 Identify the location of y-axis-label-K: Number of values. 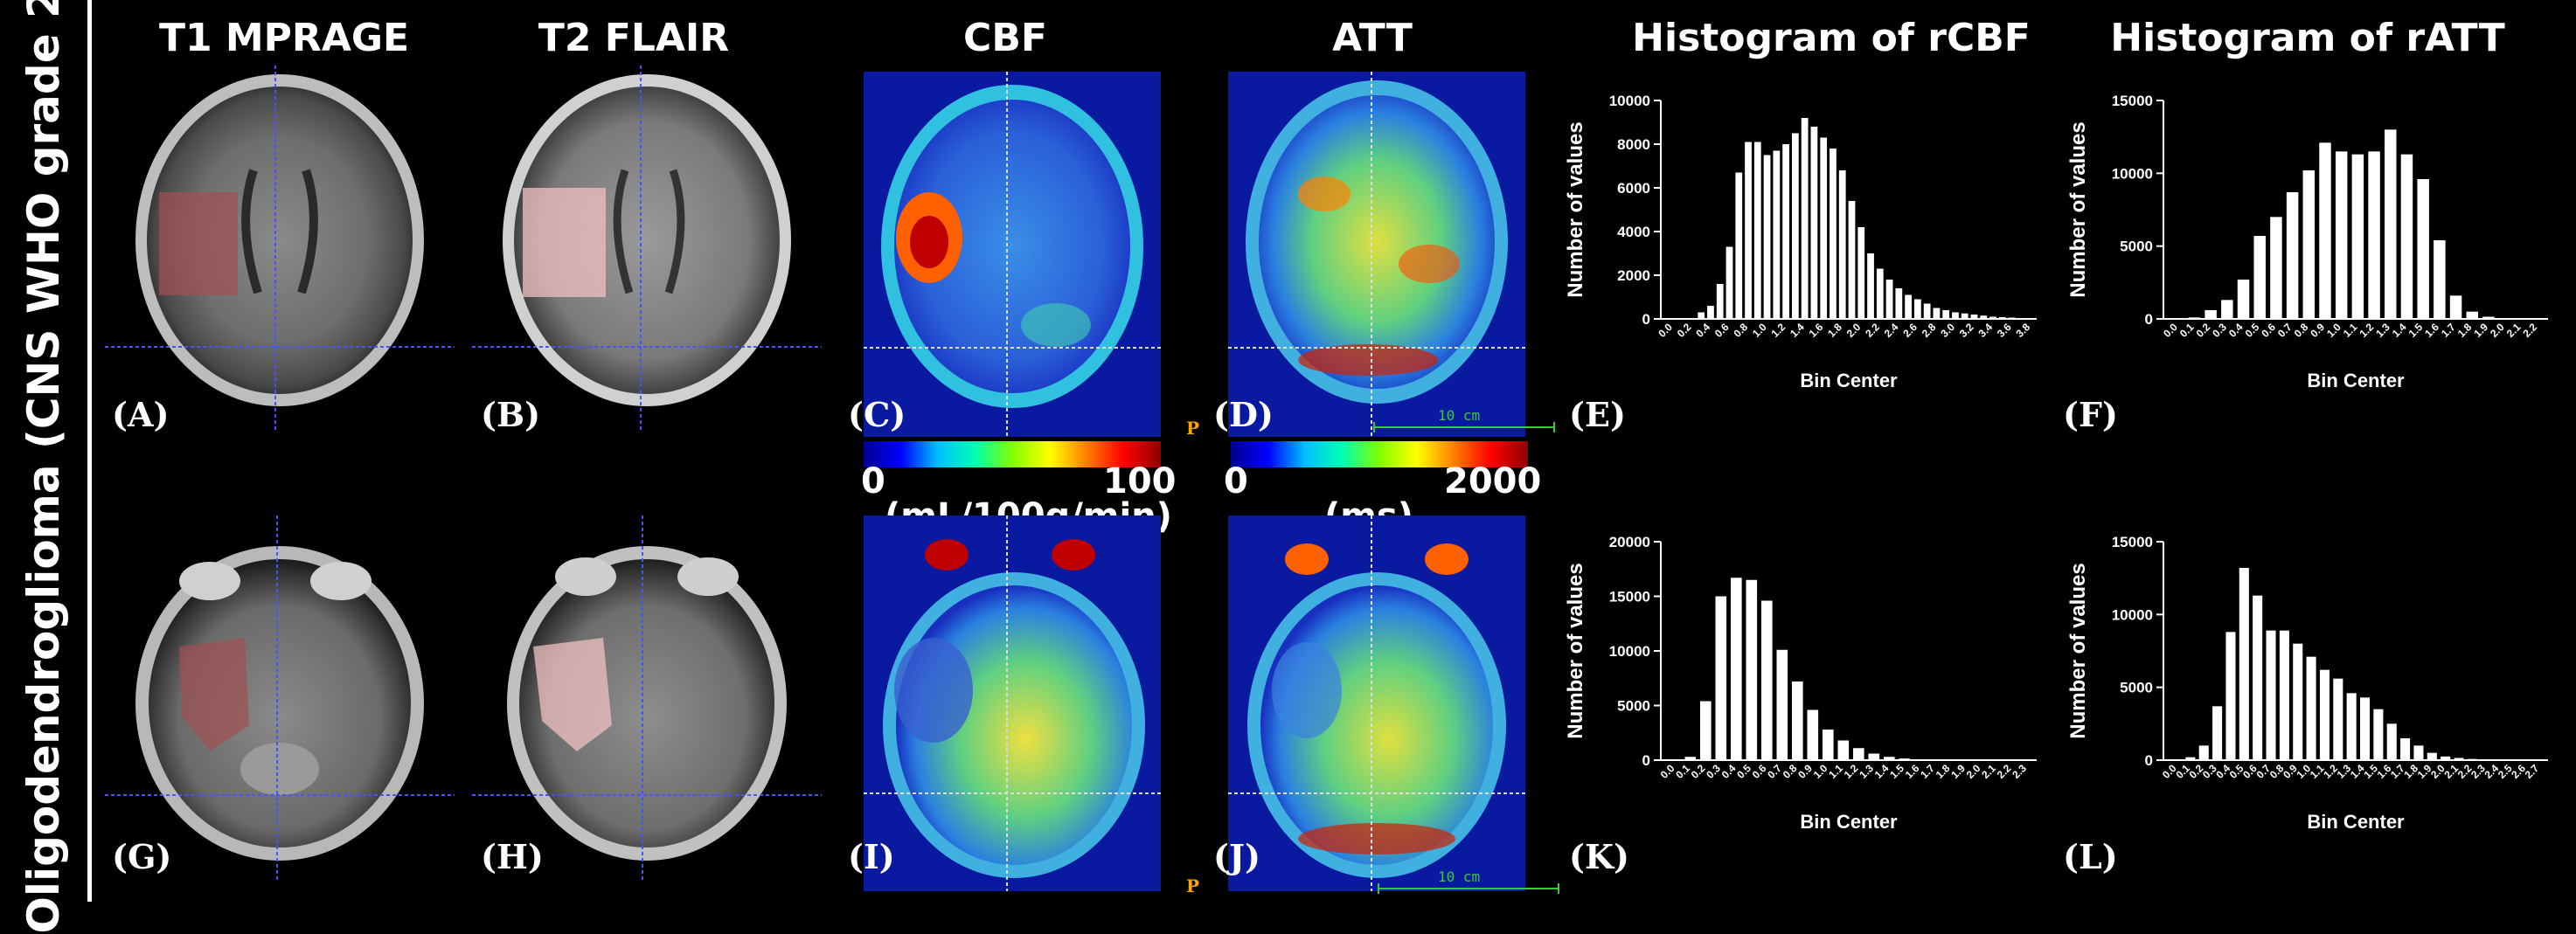
(1575, 650).